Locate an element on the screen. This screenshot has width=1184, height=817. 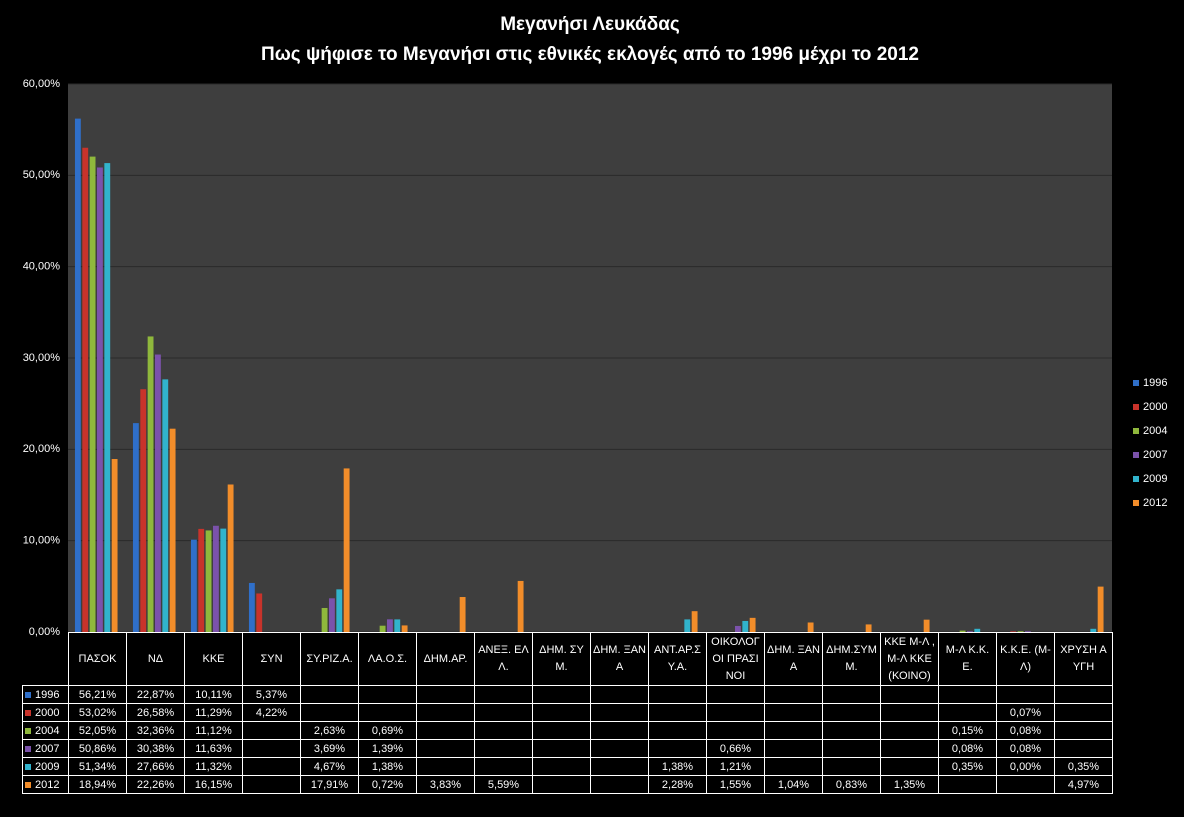
table-cell: 52,05% is located at coordinates (97, 730).